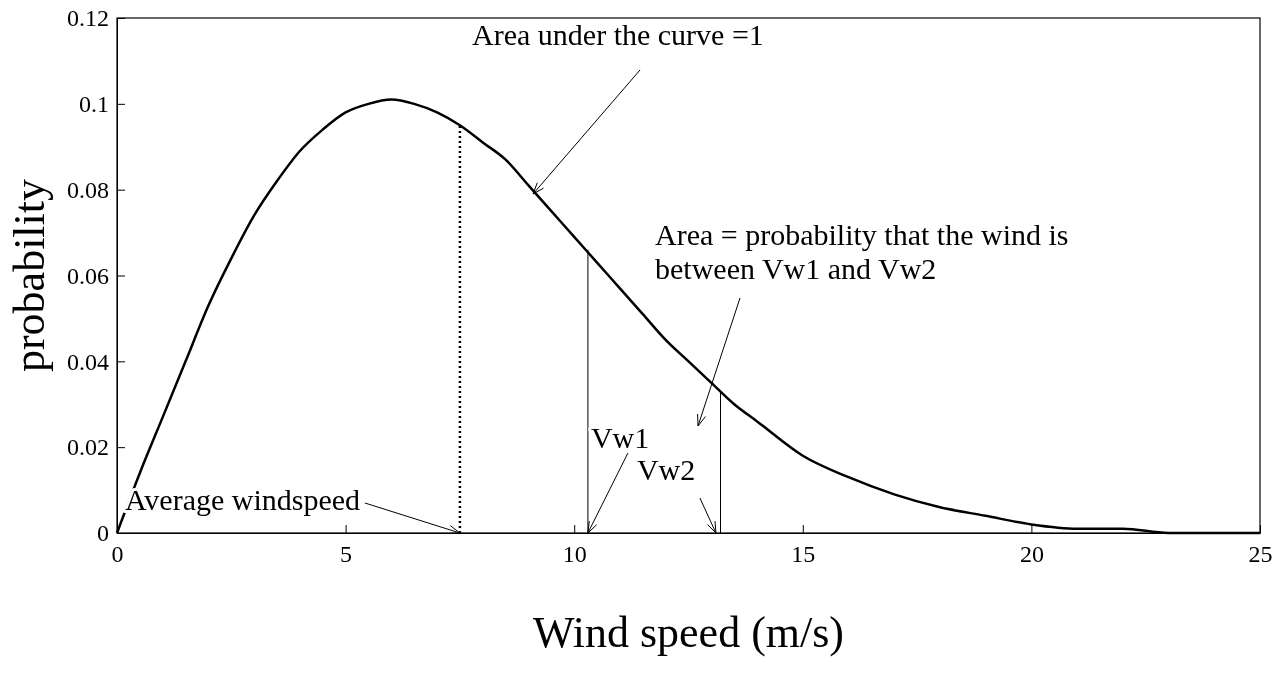 The height and width of the screenshot is (677, 1281). What do you see at coordinates (666, 469) in the screenshot?
I see `annotation: Vw2` at bounding box center [666, 469].